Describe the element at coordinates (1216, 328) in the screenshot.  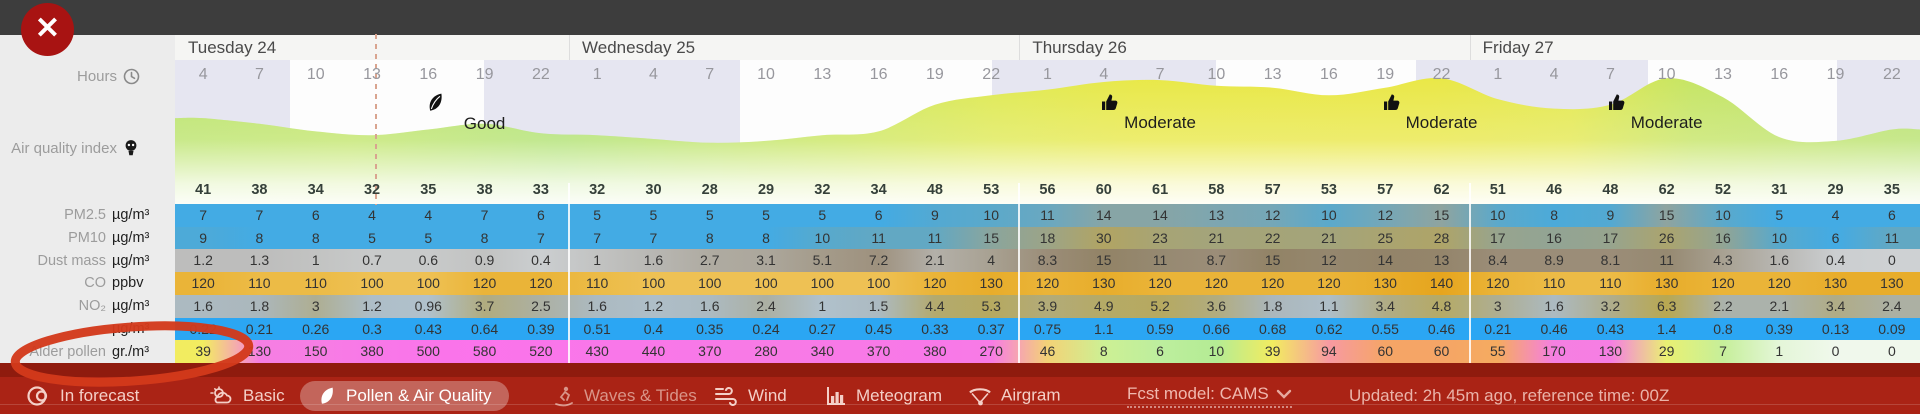
I see `data-cell: 0.66` at that location.